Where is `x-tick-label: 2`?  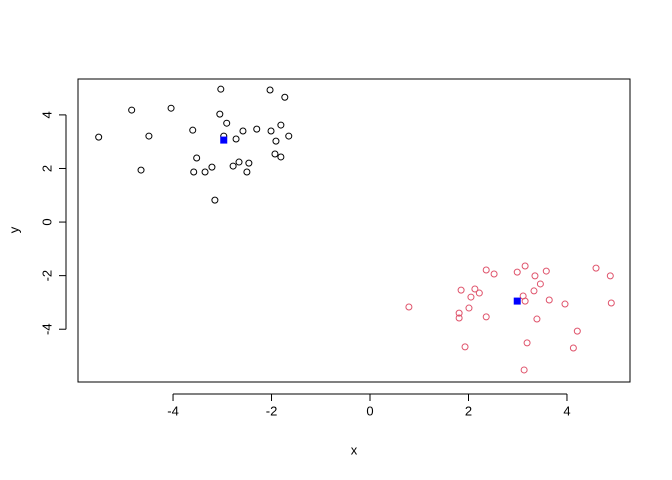
x-tick-label: 2 is located at coordinates (468, 410).